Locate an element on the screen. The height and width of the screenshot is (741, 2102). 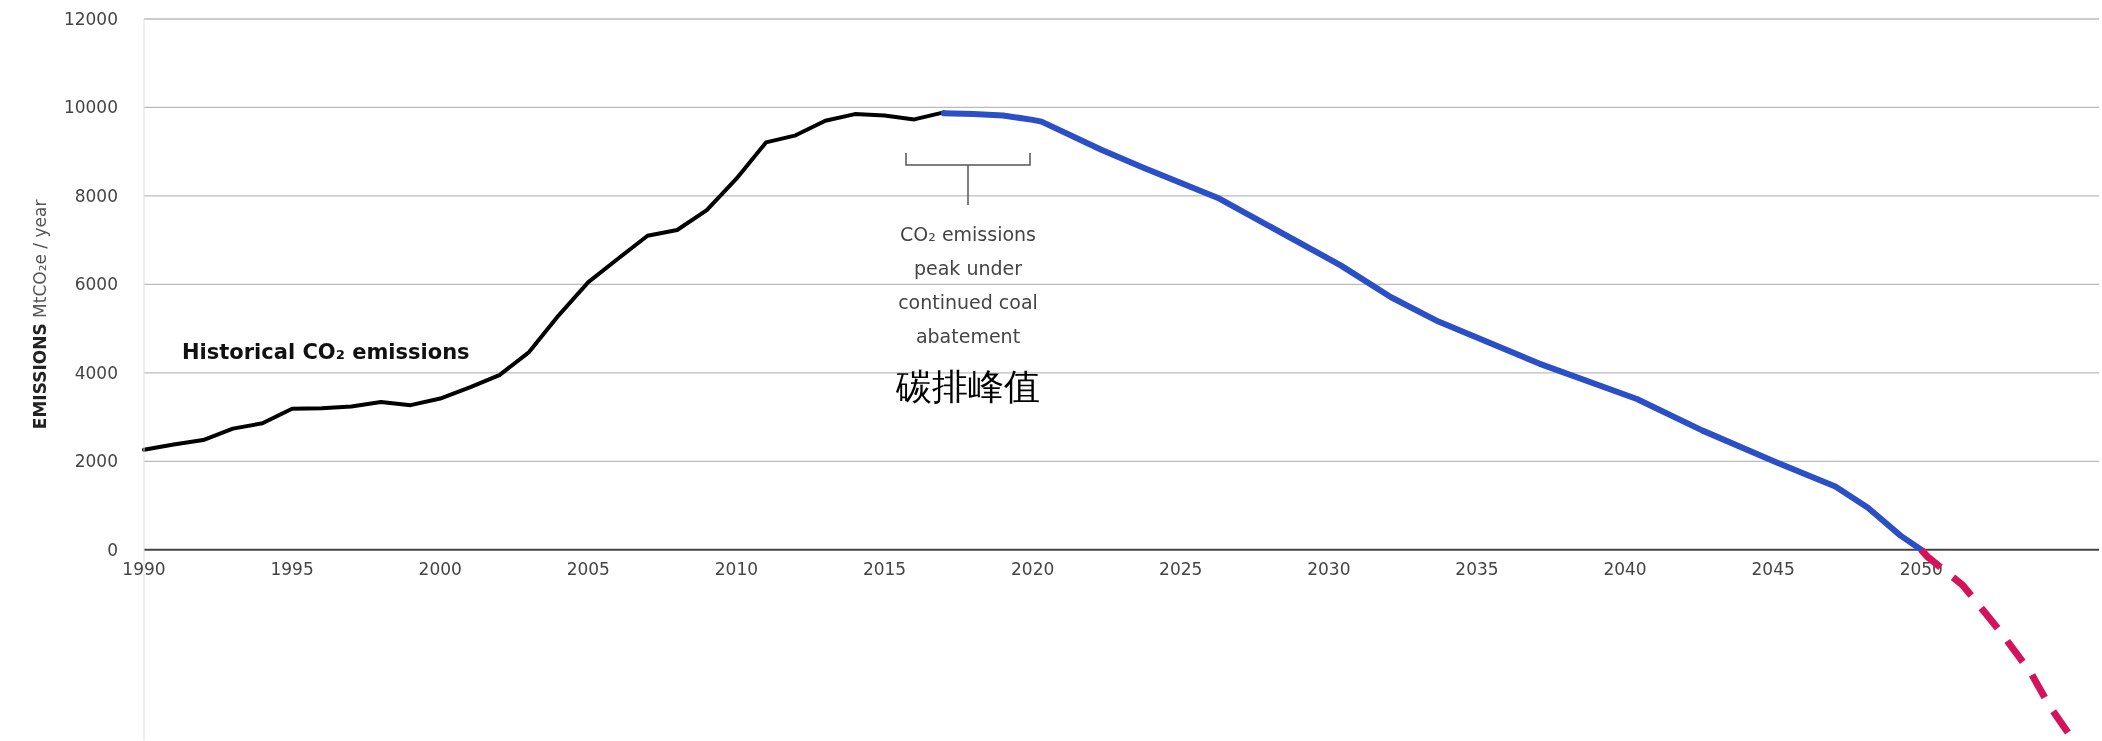
x-tick-label: 2045 is located at coordinates (1773, 568).